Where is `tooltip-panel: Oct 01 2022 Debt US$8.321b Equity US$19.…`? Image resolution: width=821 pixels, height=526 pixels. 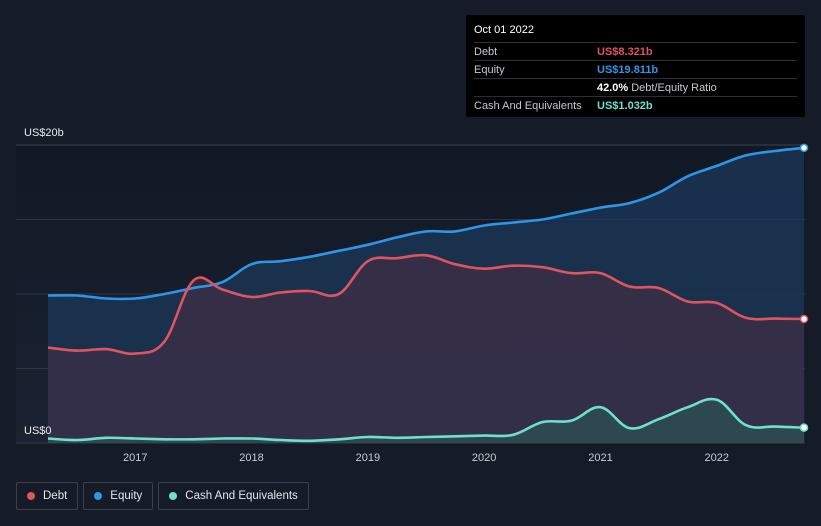 tooltip-panel: Oct 01 2022 Debt US$8.321b Equity US$19.… is located at coordinates (635, 66).